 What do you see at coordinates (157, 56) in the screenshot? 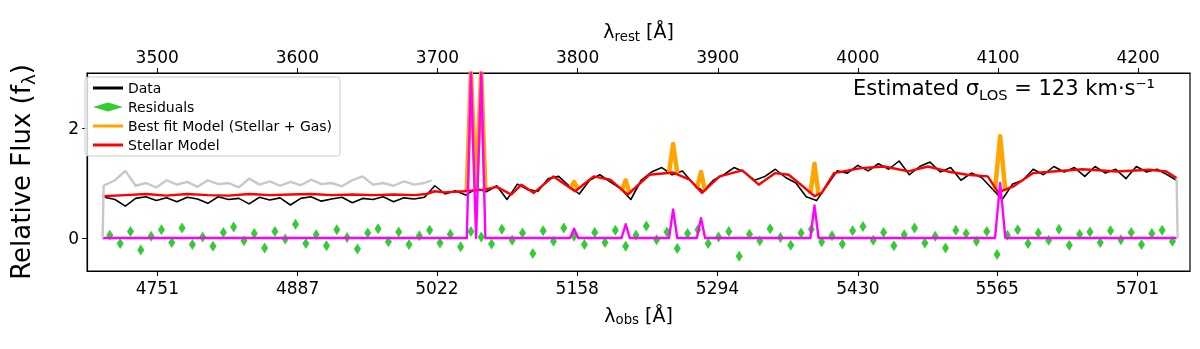
I see `x2-tick-label: 3500` at bounding box center [157, 56].